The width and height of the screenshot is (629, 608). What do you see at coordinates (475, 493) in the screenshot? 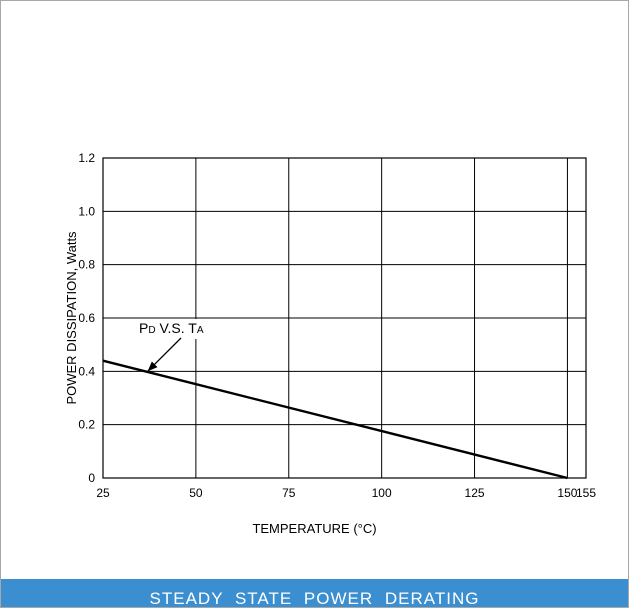
I see `x-tick-label: 125` at bounding box center [475, 493].